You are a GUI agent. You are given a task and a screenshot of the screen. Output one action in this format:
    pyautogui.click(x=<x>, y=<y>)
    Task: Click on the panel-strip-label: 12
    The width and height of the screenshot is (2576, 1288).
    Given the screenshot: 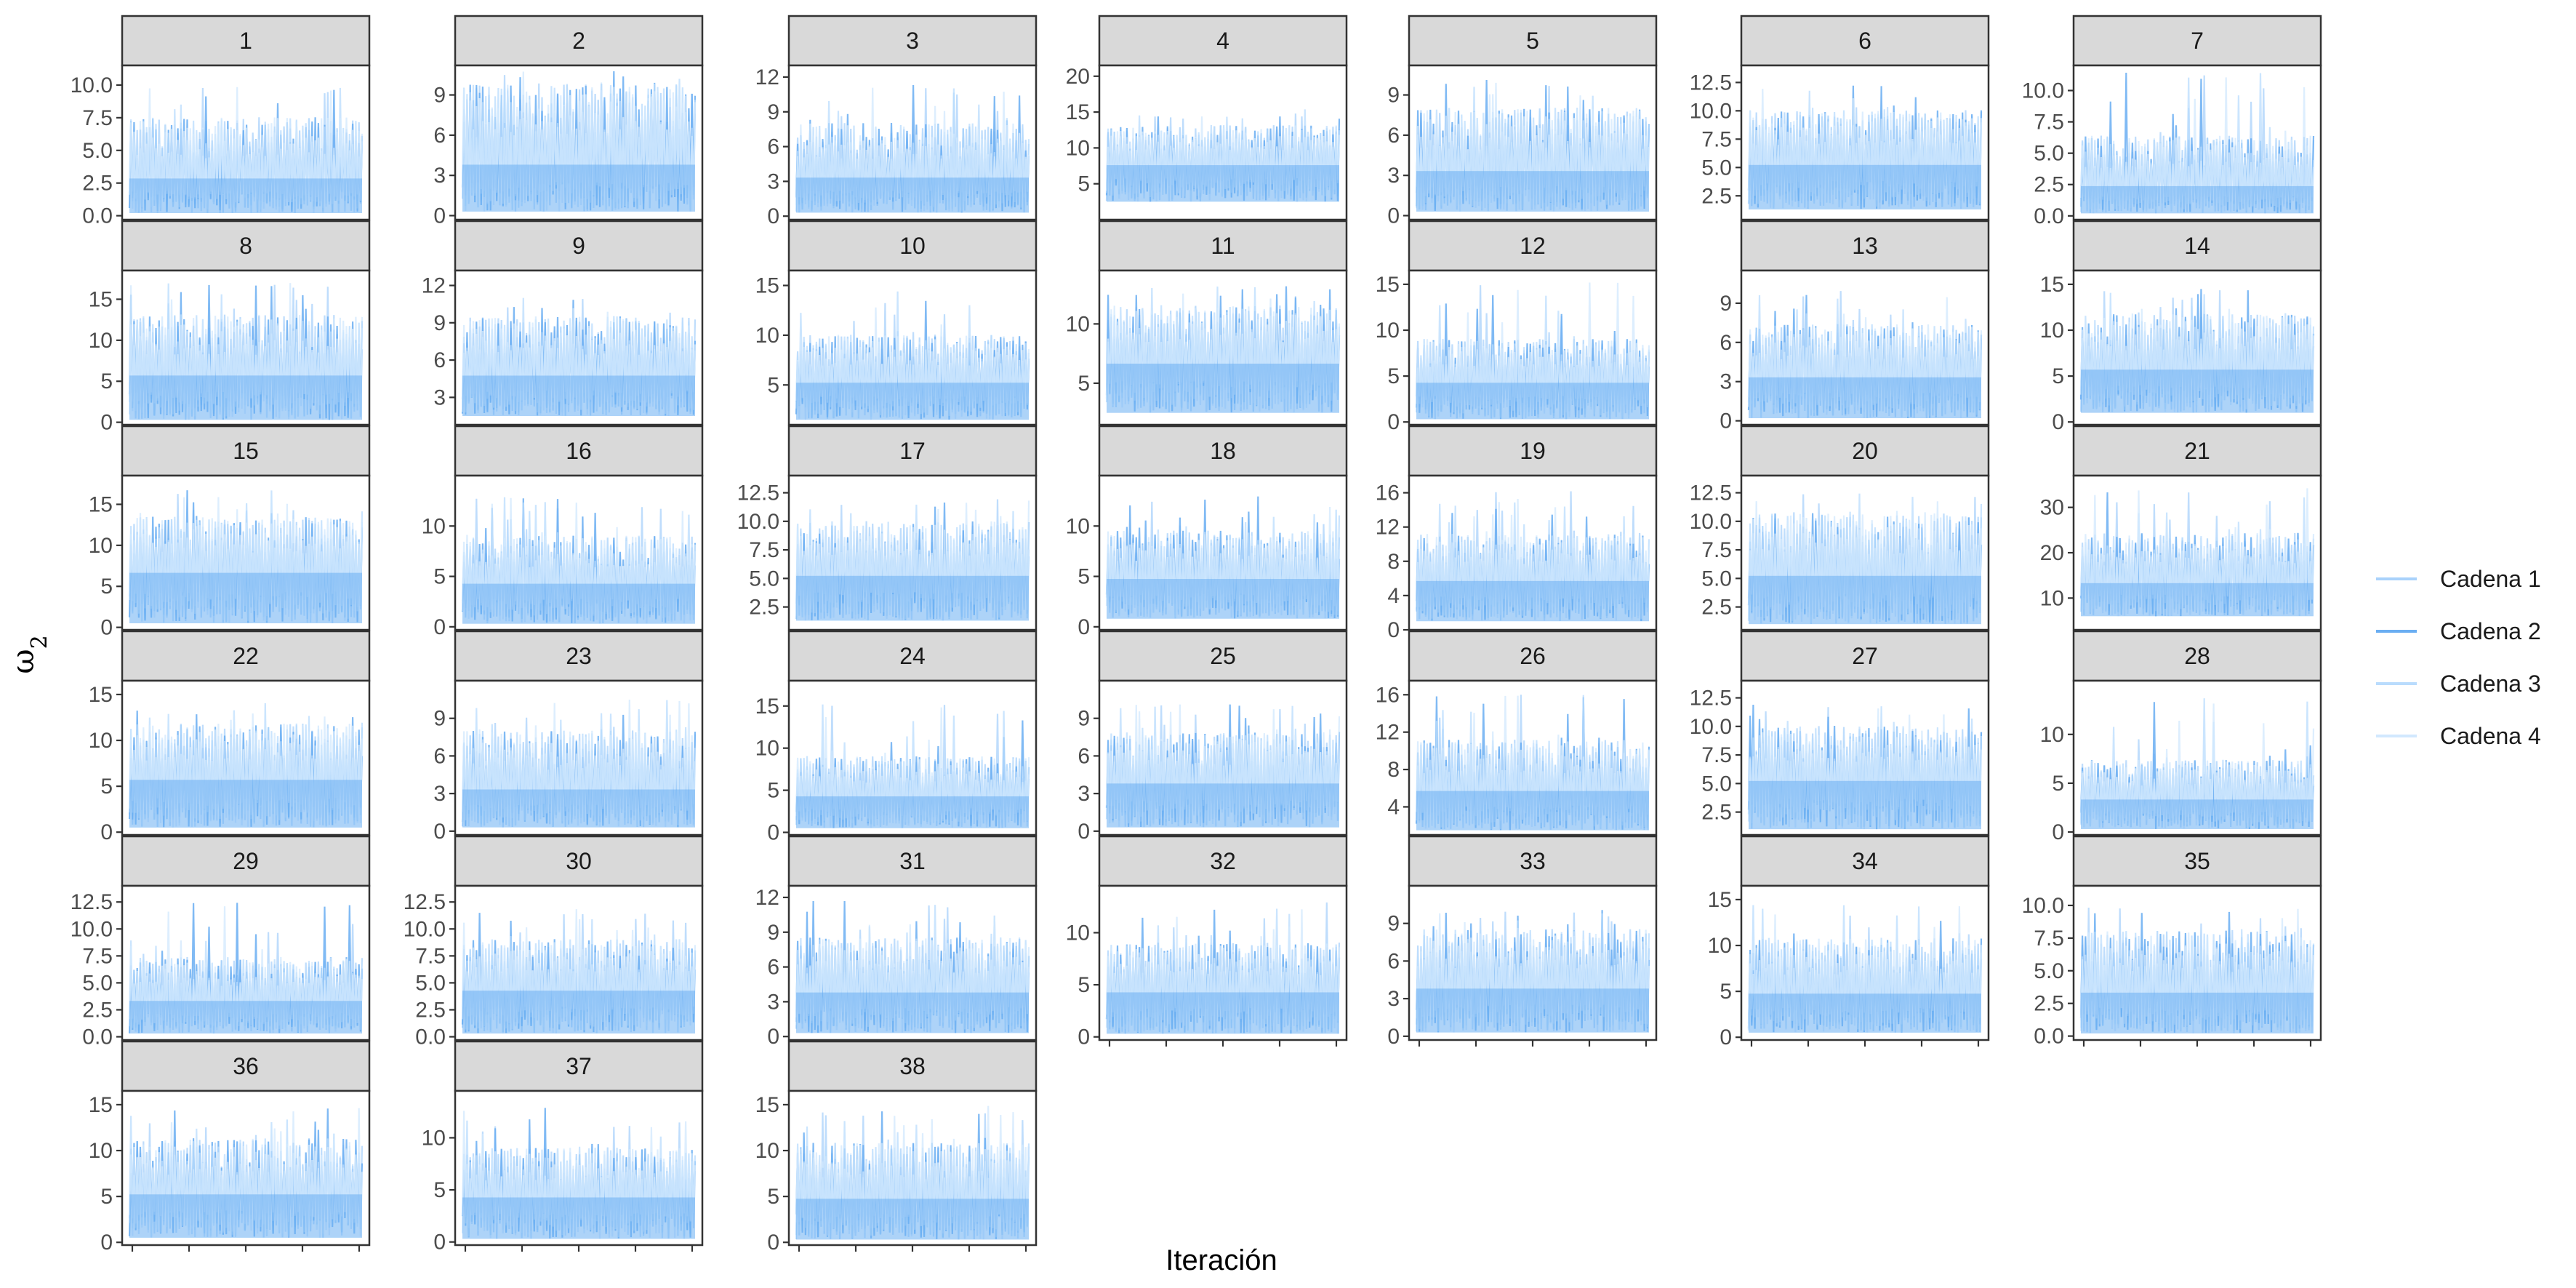 What is the action you would take?
    pyautogui.click(x=1533, y=246)
    